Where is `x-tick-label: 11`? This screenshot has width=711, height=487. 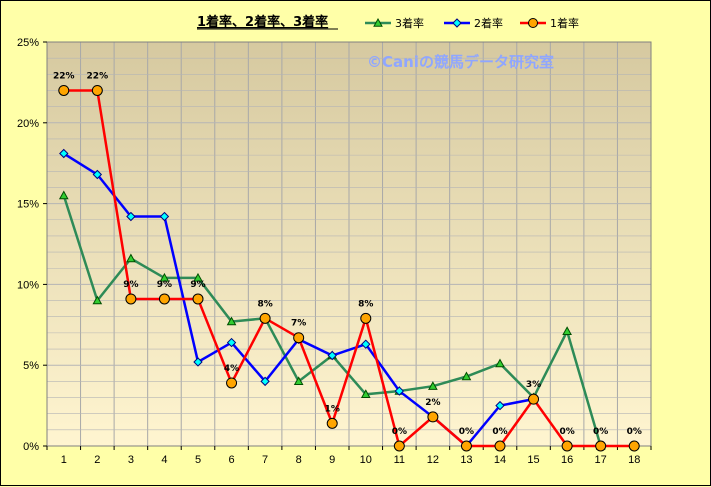
x-tick-label: 11 is located at coordinates (399, 460).